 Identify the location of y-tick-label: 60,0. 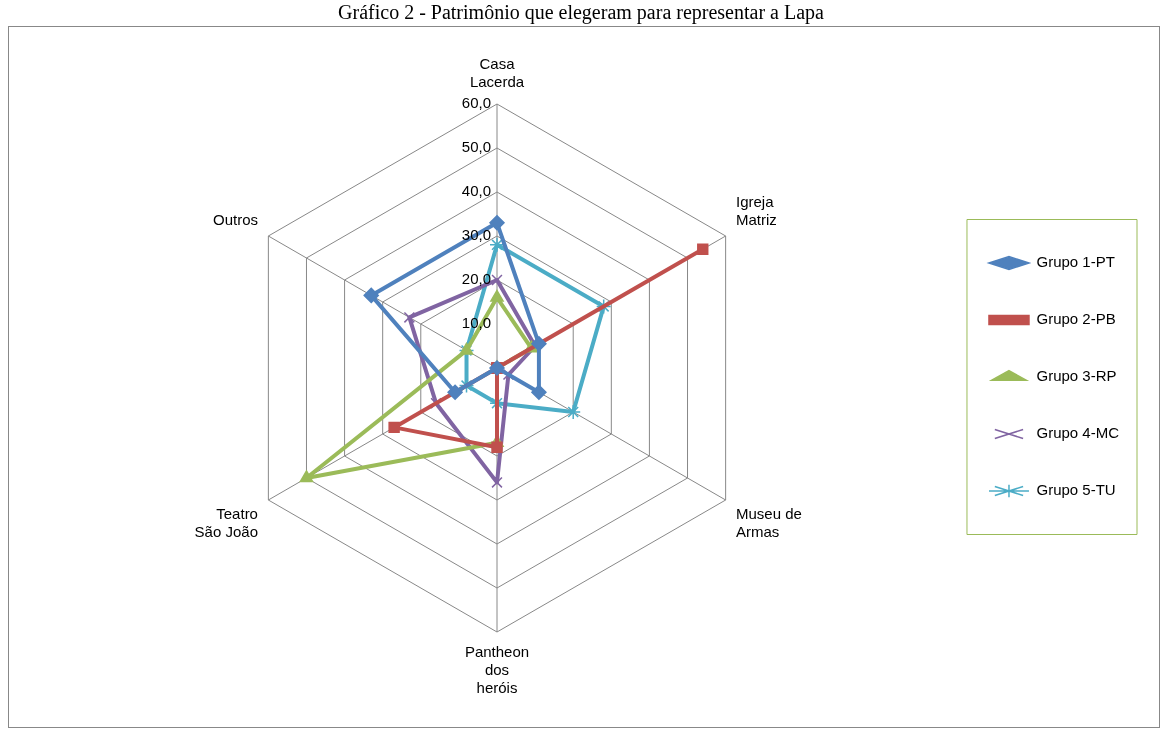
(476, 103).